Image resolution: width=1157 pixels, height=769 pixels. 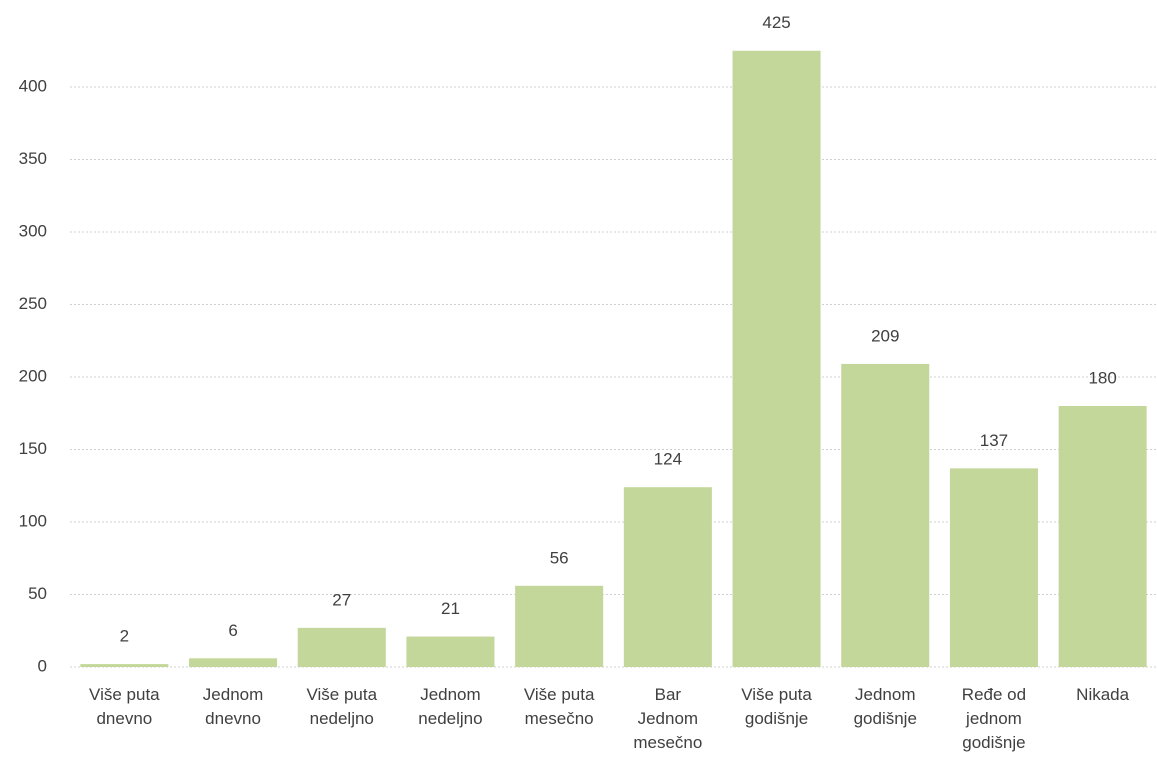 I want to click on data-label: 180, so click(x=1102, y=377).